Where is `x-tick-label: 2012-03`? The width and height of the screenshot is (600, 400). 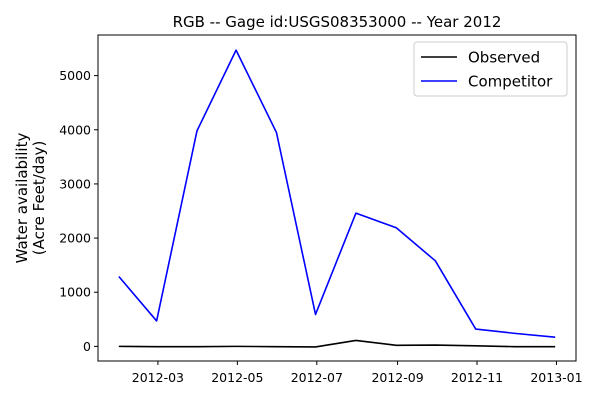
x-tick-label: 2012-03 is located at coordinates (158, 377).